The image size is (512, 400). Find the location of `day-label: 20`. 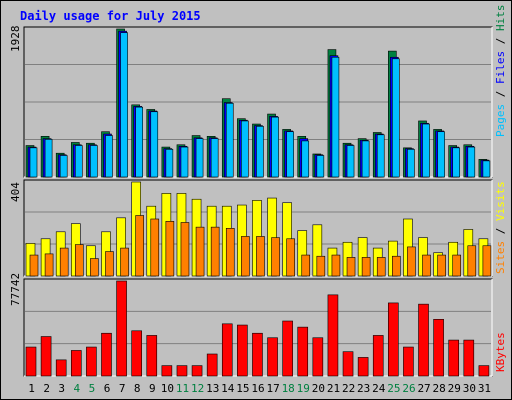

day-label: 20 is located at coordinates (318, 388).